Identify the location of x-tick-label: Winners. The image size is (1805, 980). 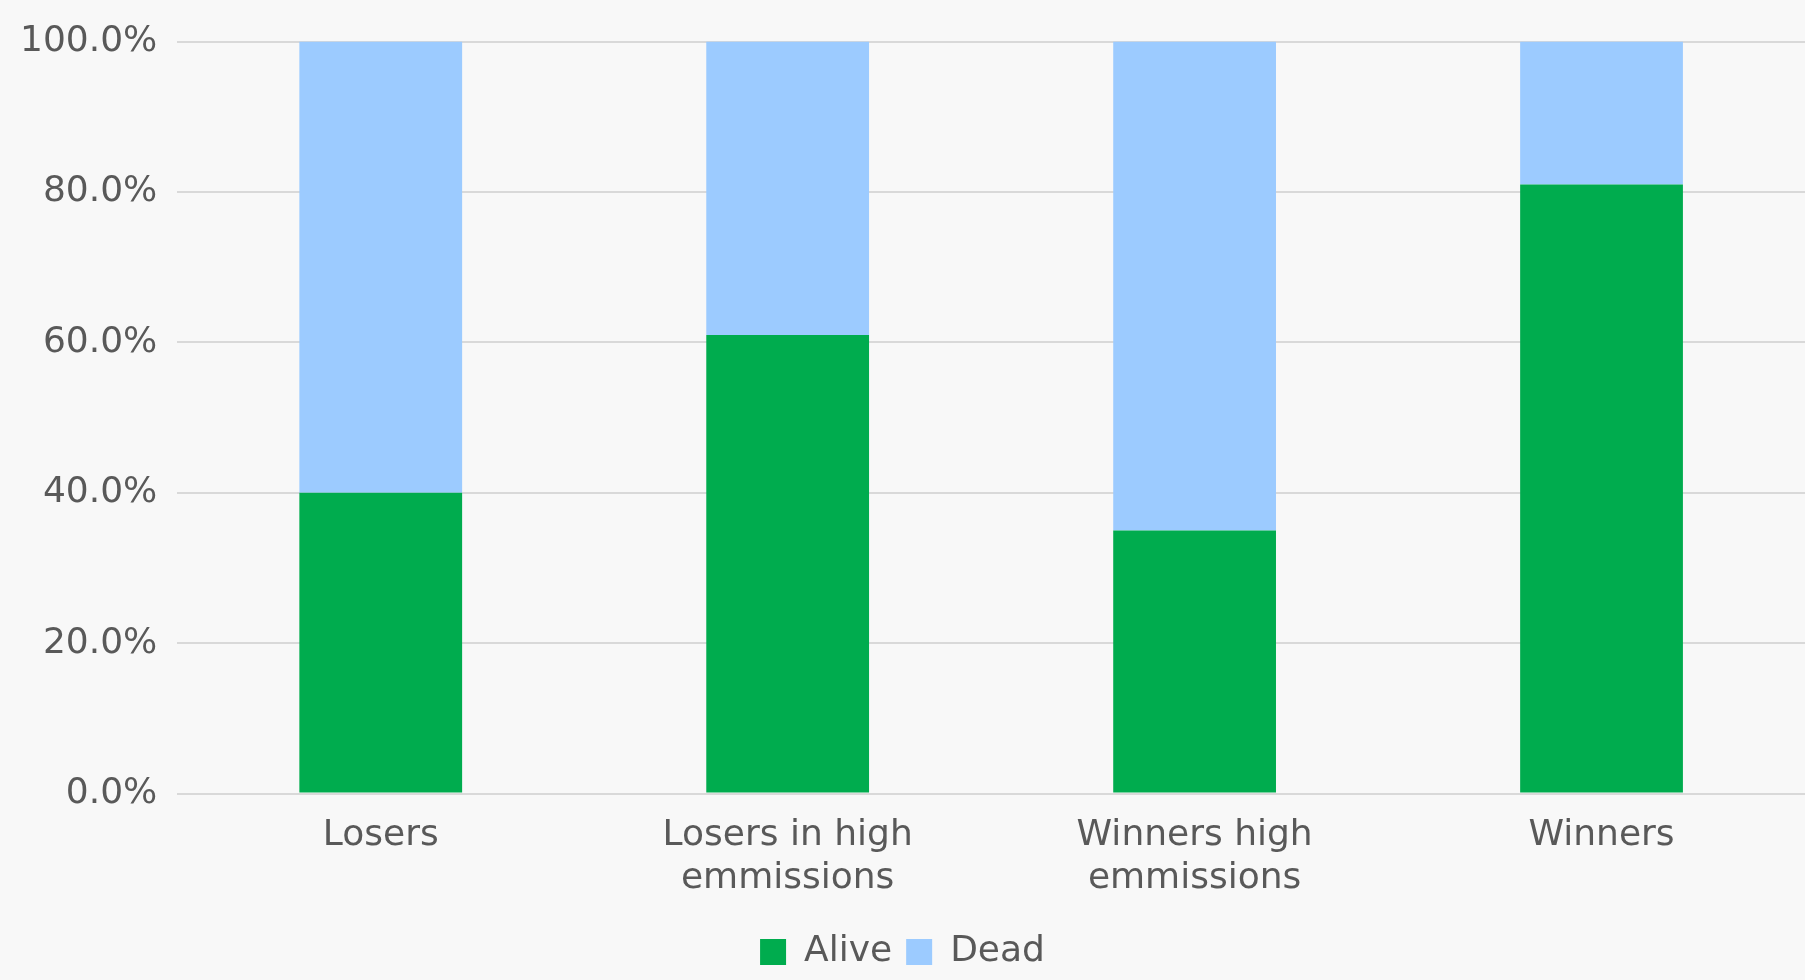
(1601, 832).